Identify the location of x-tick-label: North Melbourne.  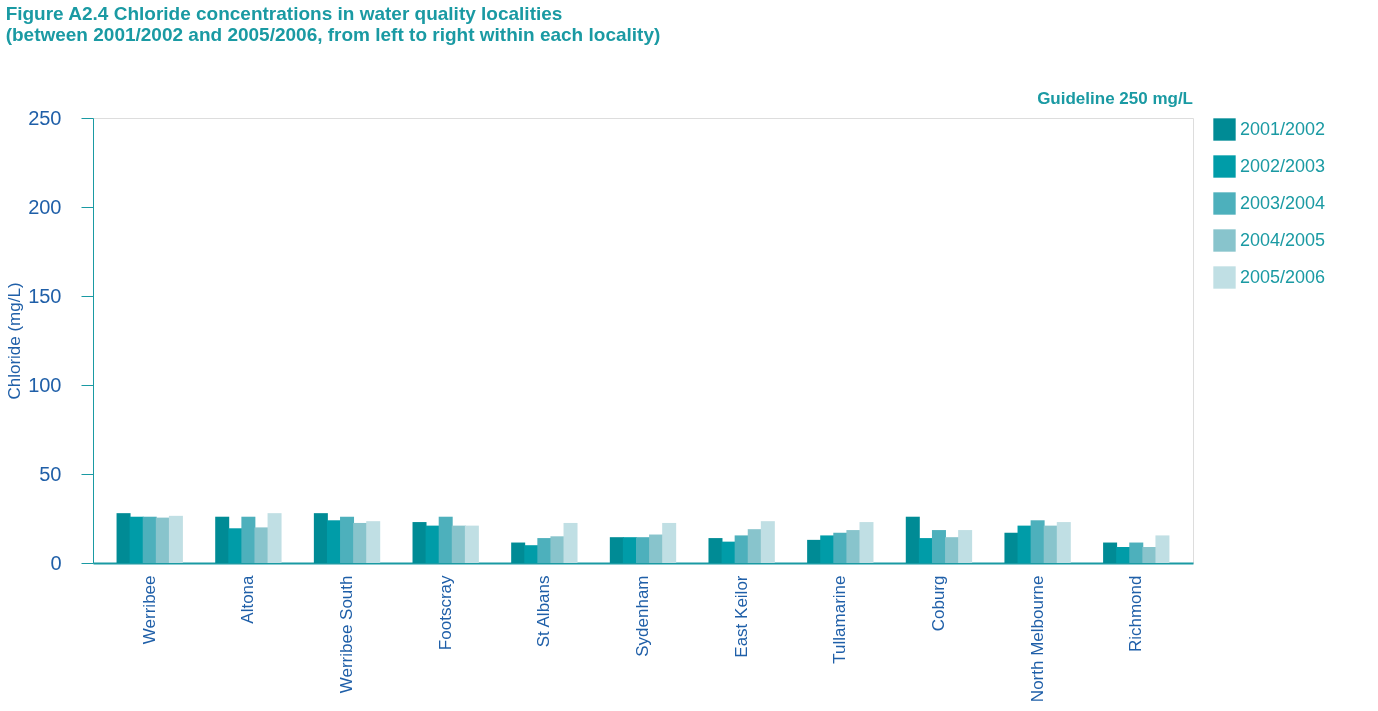
(1037, 639).